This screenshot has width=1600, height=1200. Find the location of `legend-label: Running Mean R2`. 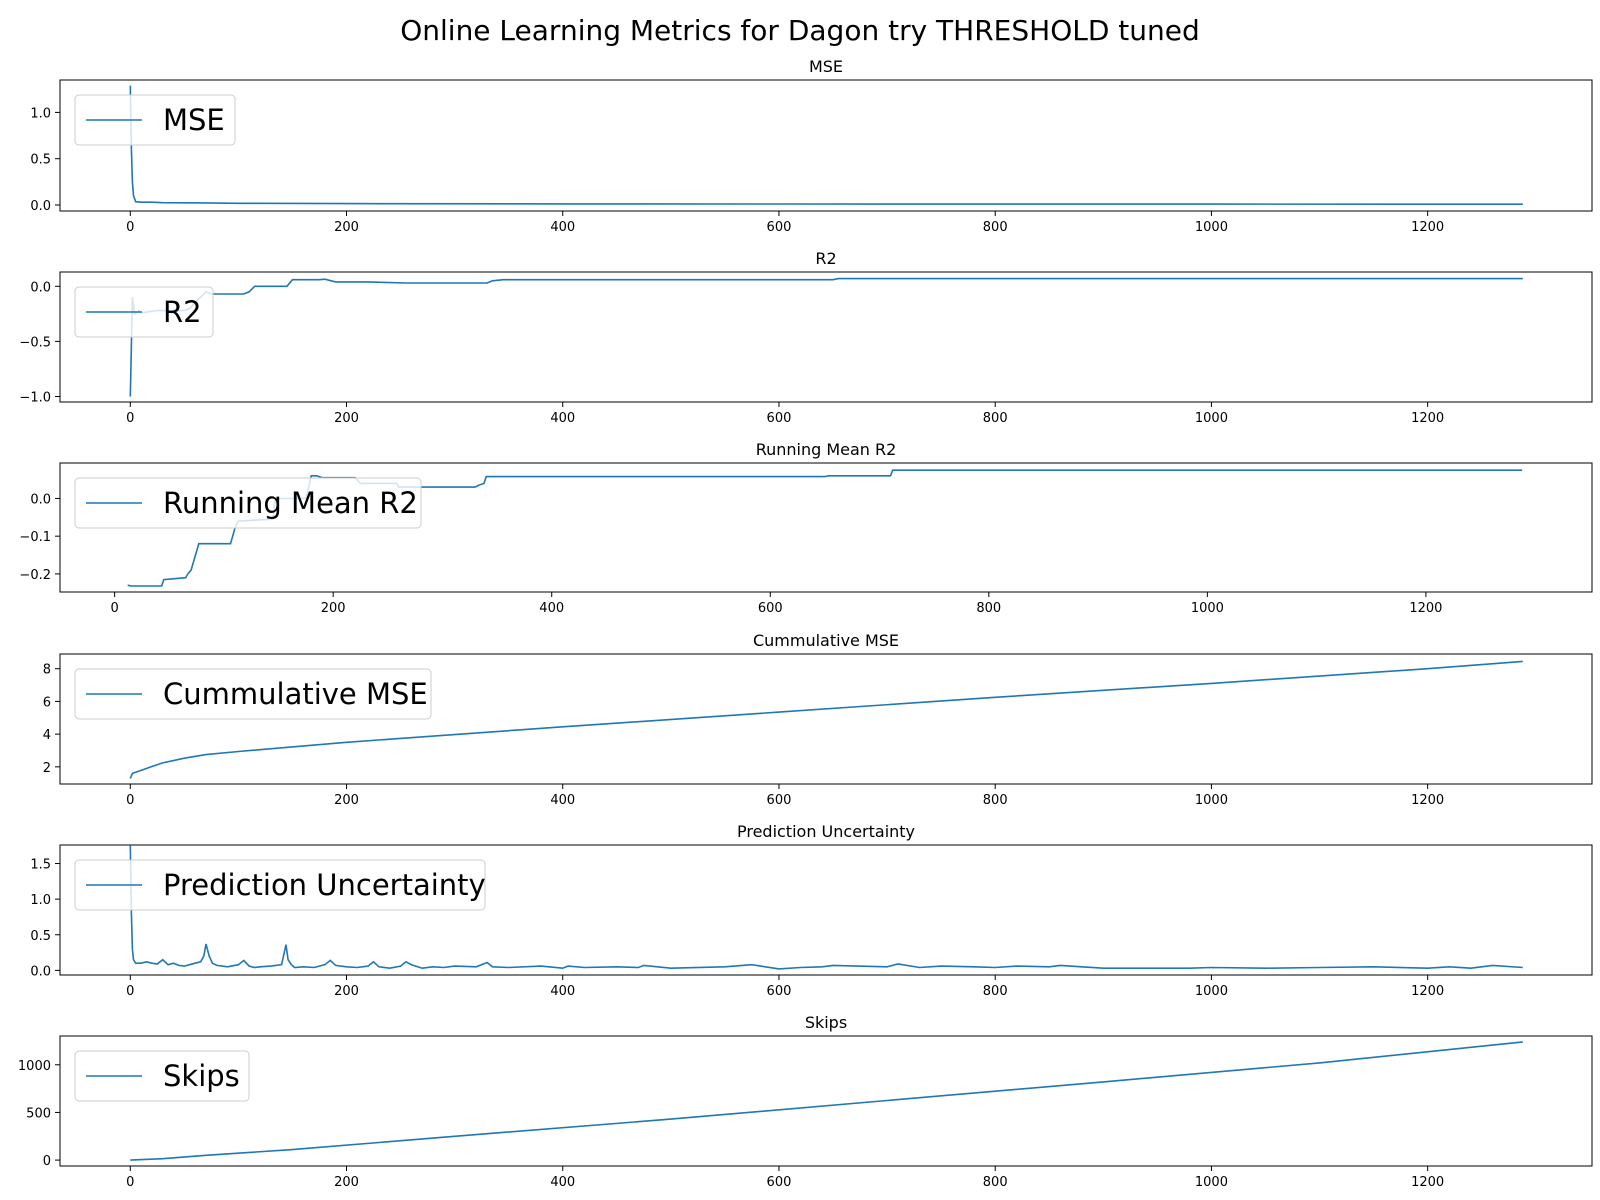

legend-label: Running Mean R2 is located at coordinates (290, 503).